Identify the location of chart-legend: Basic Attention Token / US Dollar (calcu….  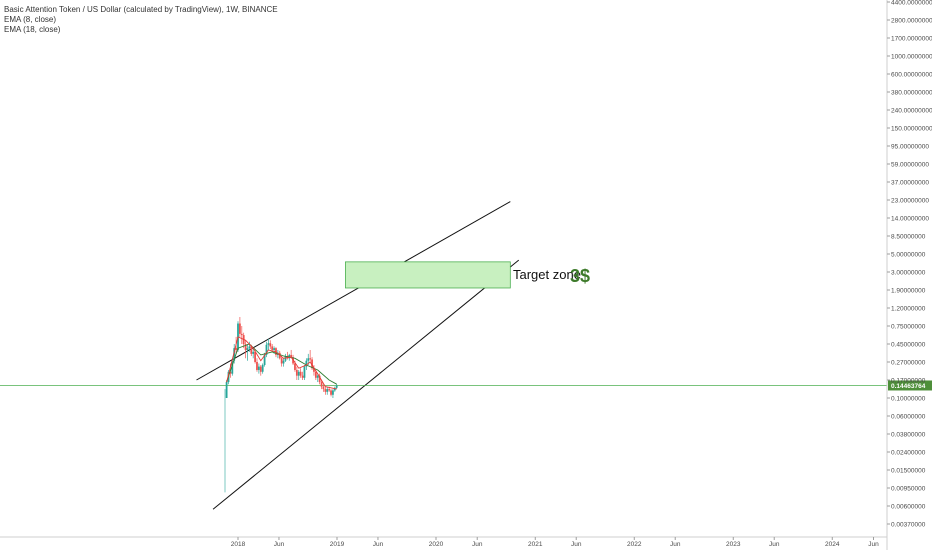
(141, 20).